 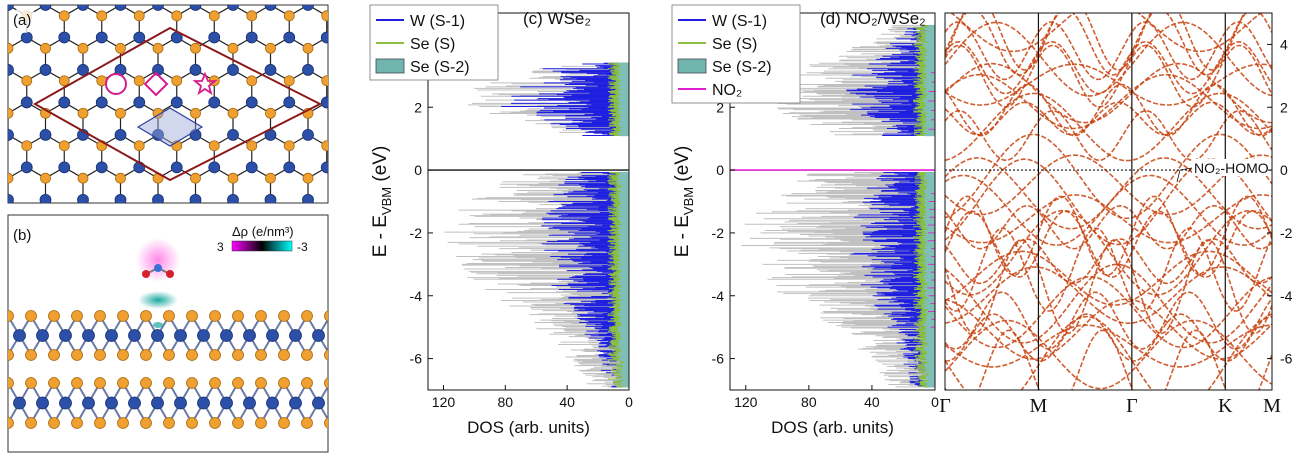 What do you see at coordinates (416, 359) in the screenshot?
I see `y-tick-label: -6` at bounding box center [416, 359].